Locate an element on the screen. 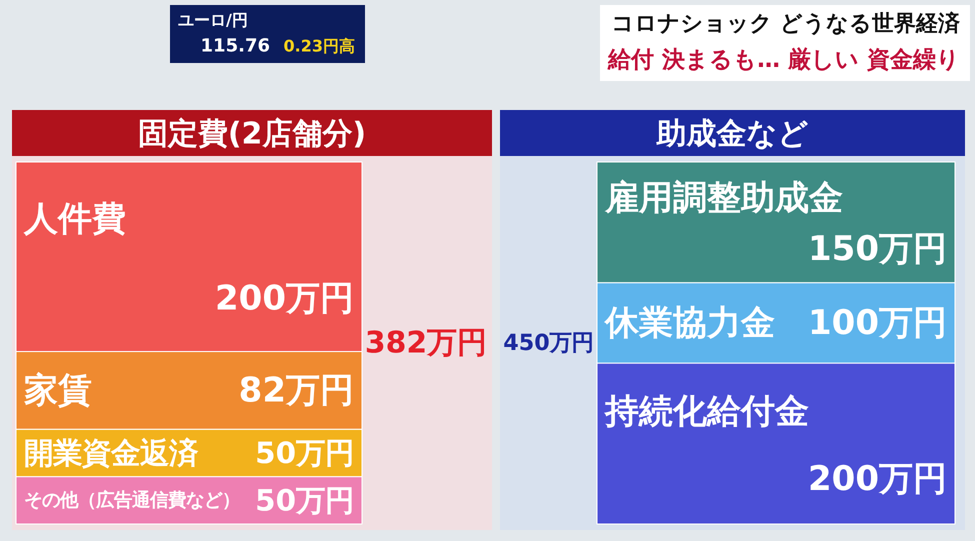 Image resolution: width=975 pixels, height=541 pixels. annotation: 115.76 is located at coordinates (235, 46).